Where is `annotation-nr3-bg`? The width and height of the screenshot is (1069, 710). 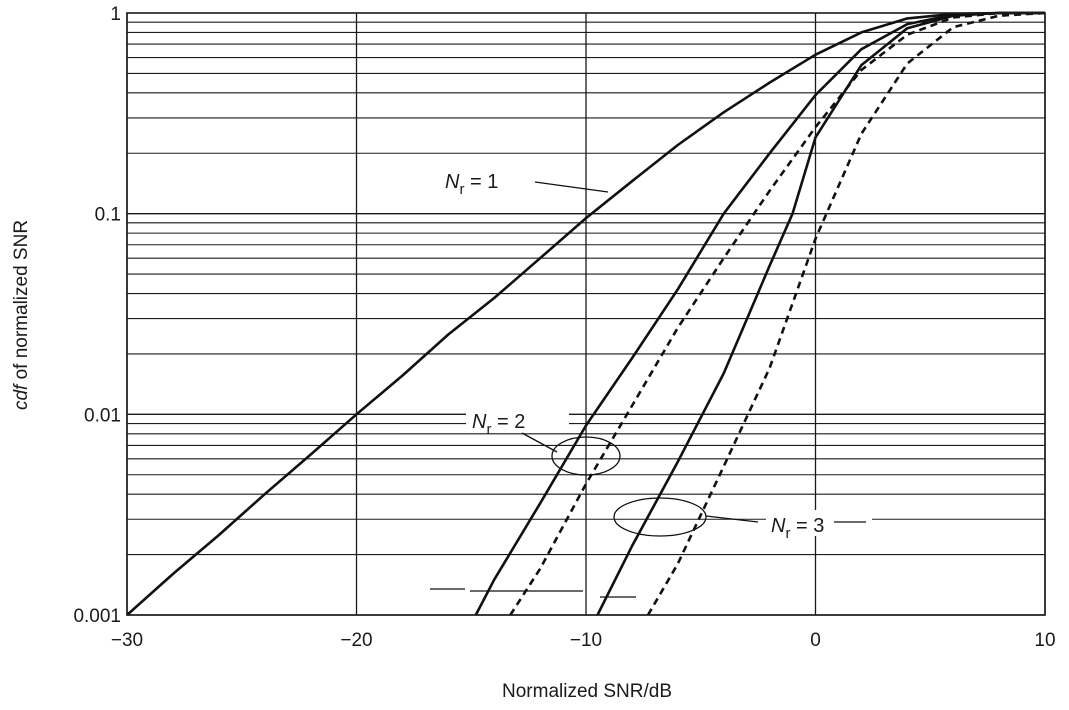
annotation-nr3-bg is located at coordinates (819, 523).